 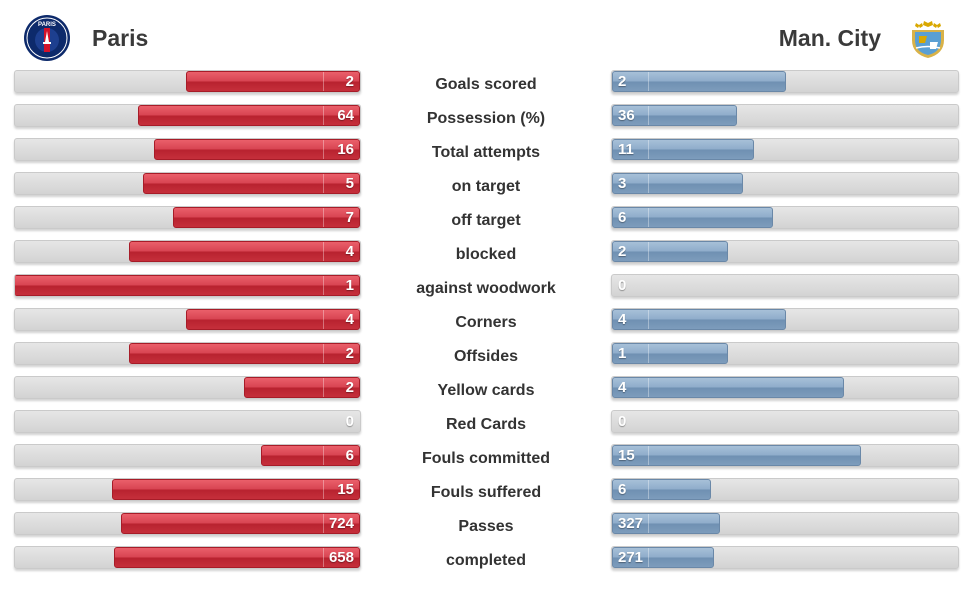 I want to click on stat-row: 5 on target 3, so click(x=486, y=187).